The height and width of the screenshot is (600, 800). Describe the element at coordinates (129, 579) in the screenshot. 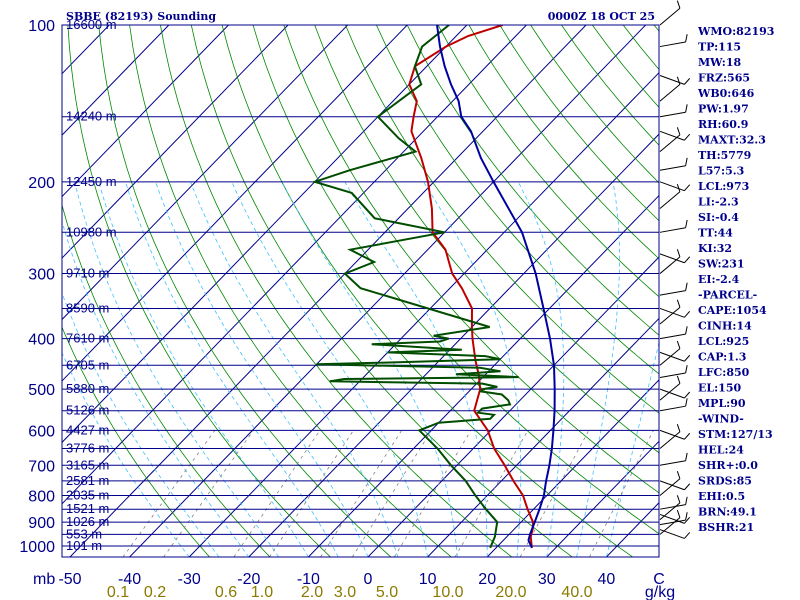

I see `temperature-tick-label: -40` at that location.